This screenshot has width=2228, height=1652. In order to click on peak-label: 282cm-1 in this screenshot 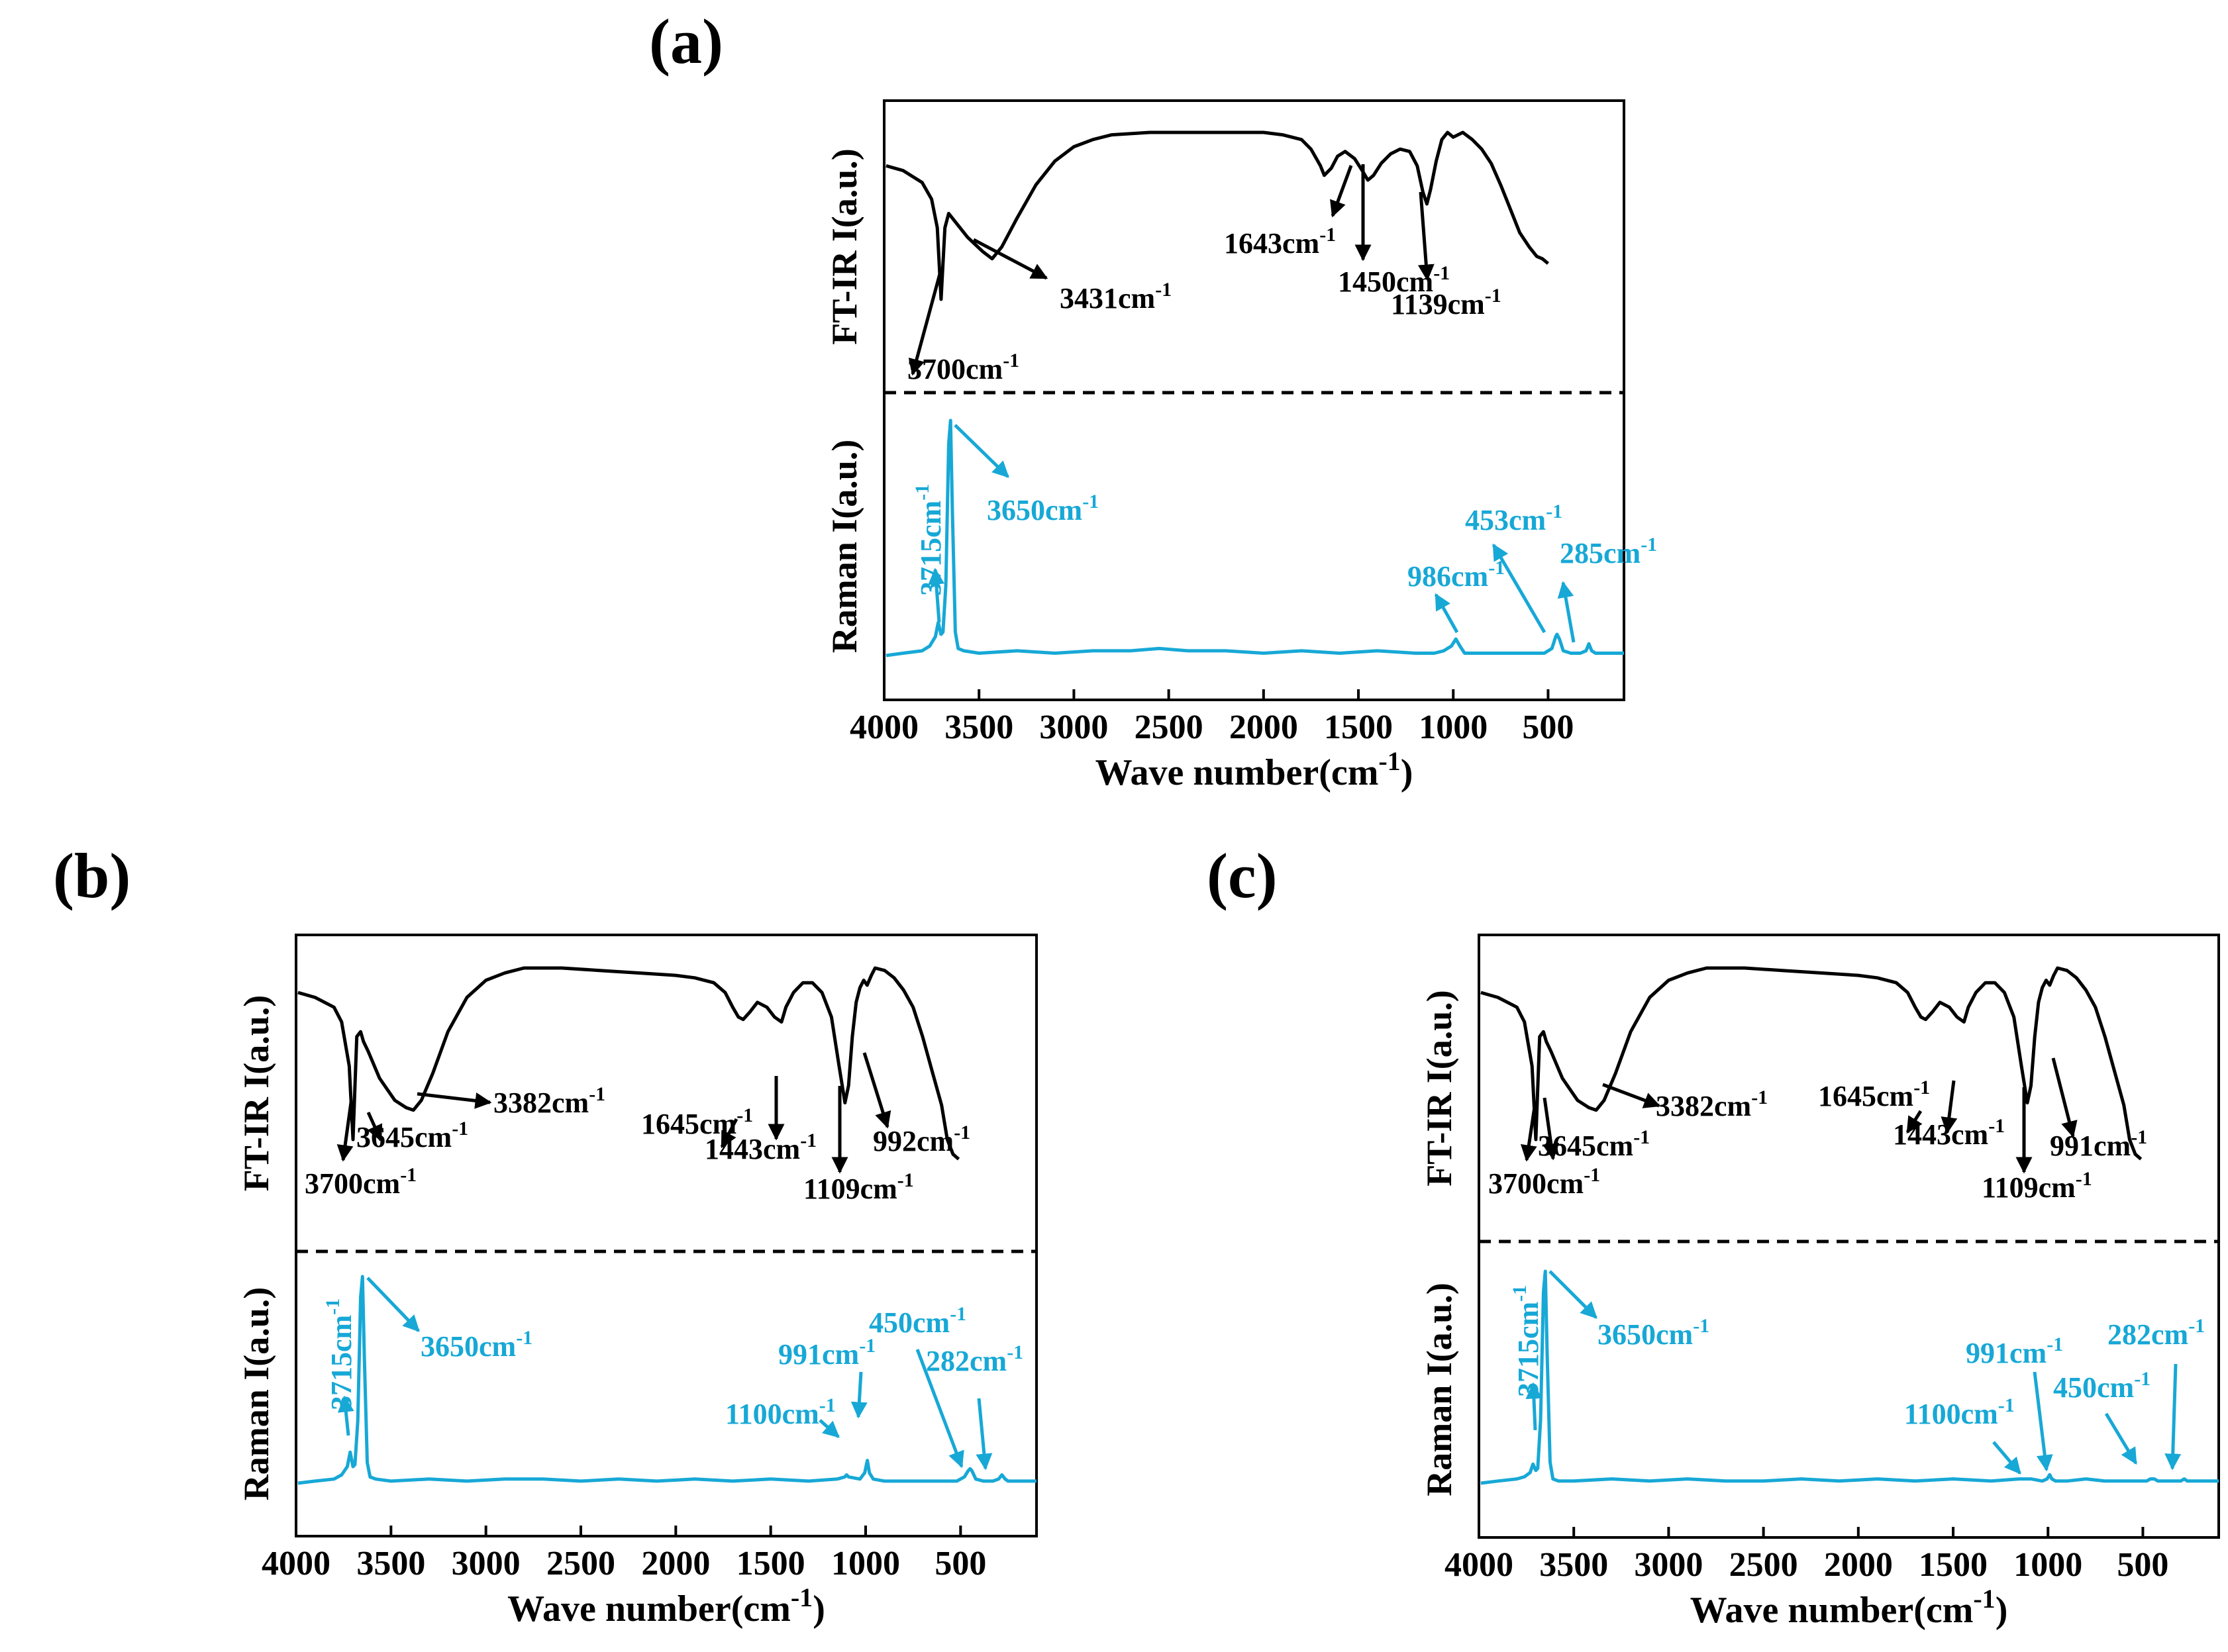, I will do `click(2156, 1333)`.